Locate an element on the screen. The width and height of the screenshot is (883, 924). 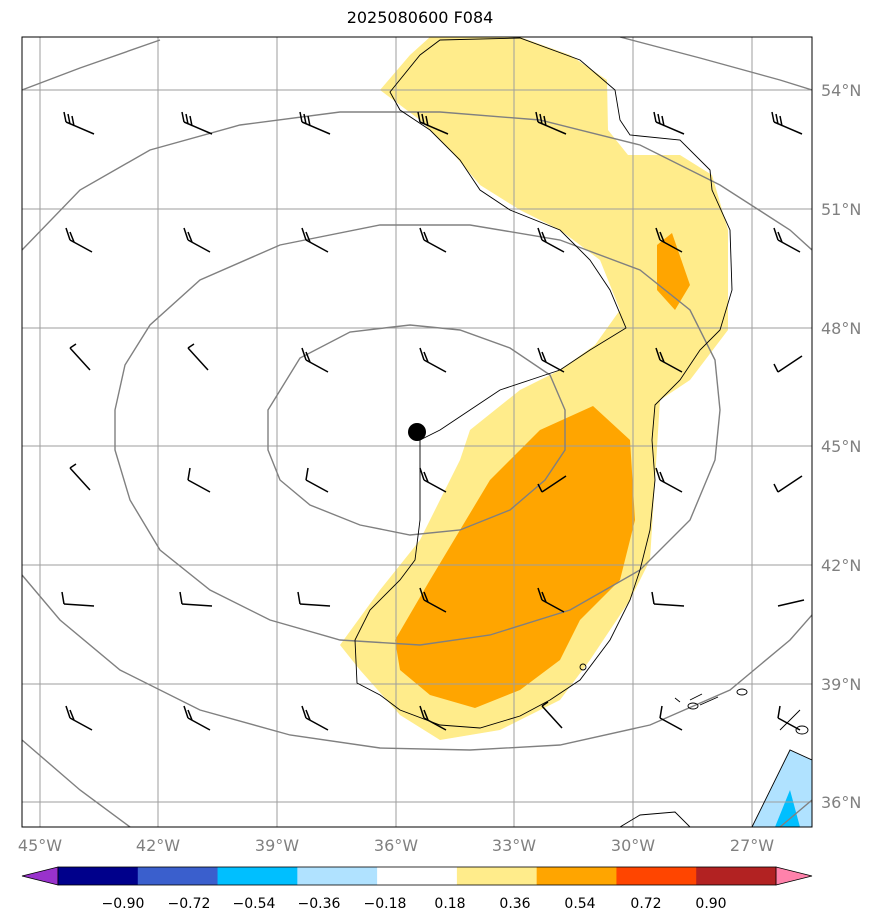
low-center-marker is located at coordinates (417, 432).